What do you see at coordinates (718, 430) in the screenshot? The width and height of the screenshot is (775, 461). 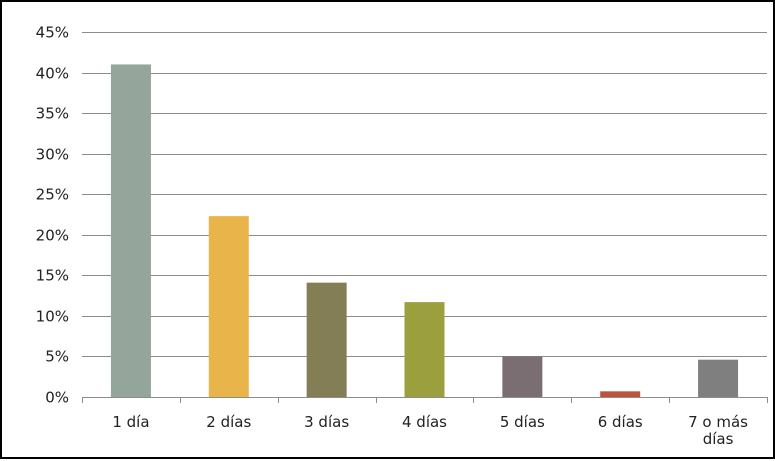 I see `x-tick-label: 7 o más días` at bounding box center [718, 430].